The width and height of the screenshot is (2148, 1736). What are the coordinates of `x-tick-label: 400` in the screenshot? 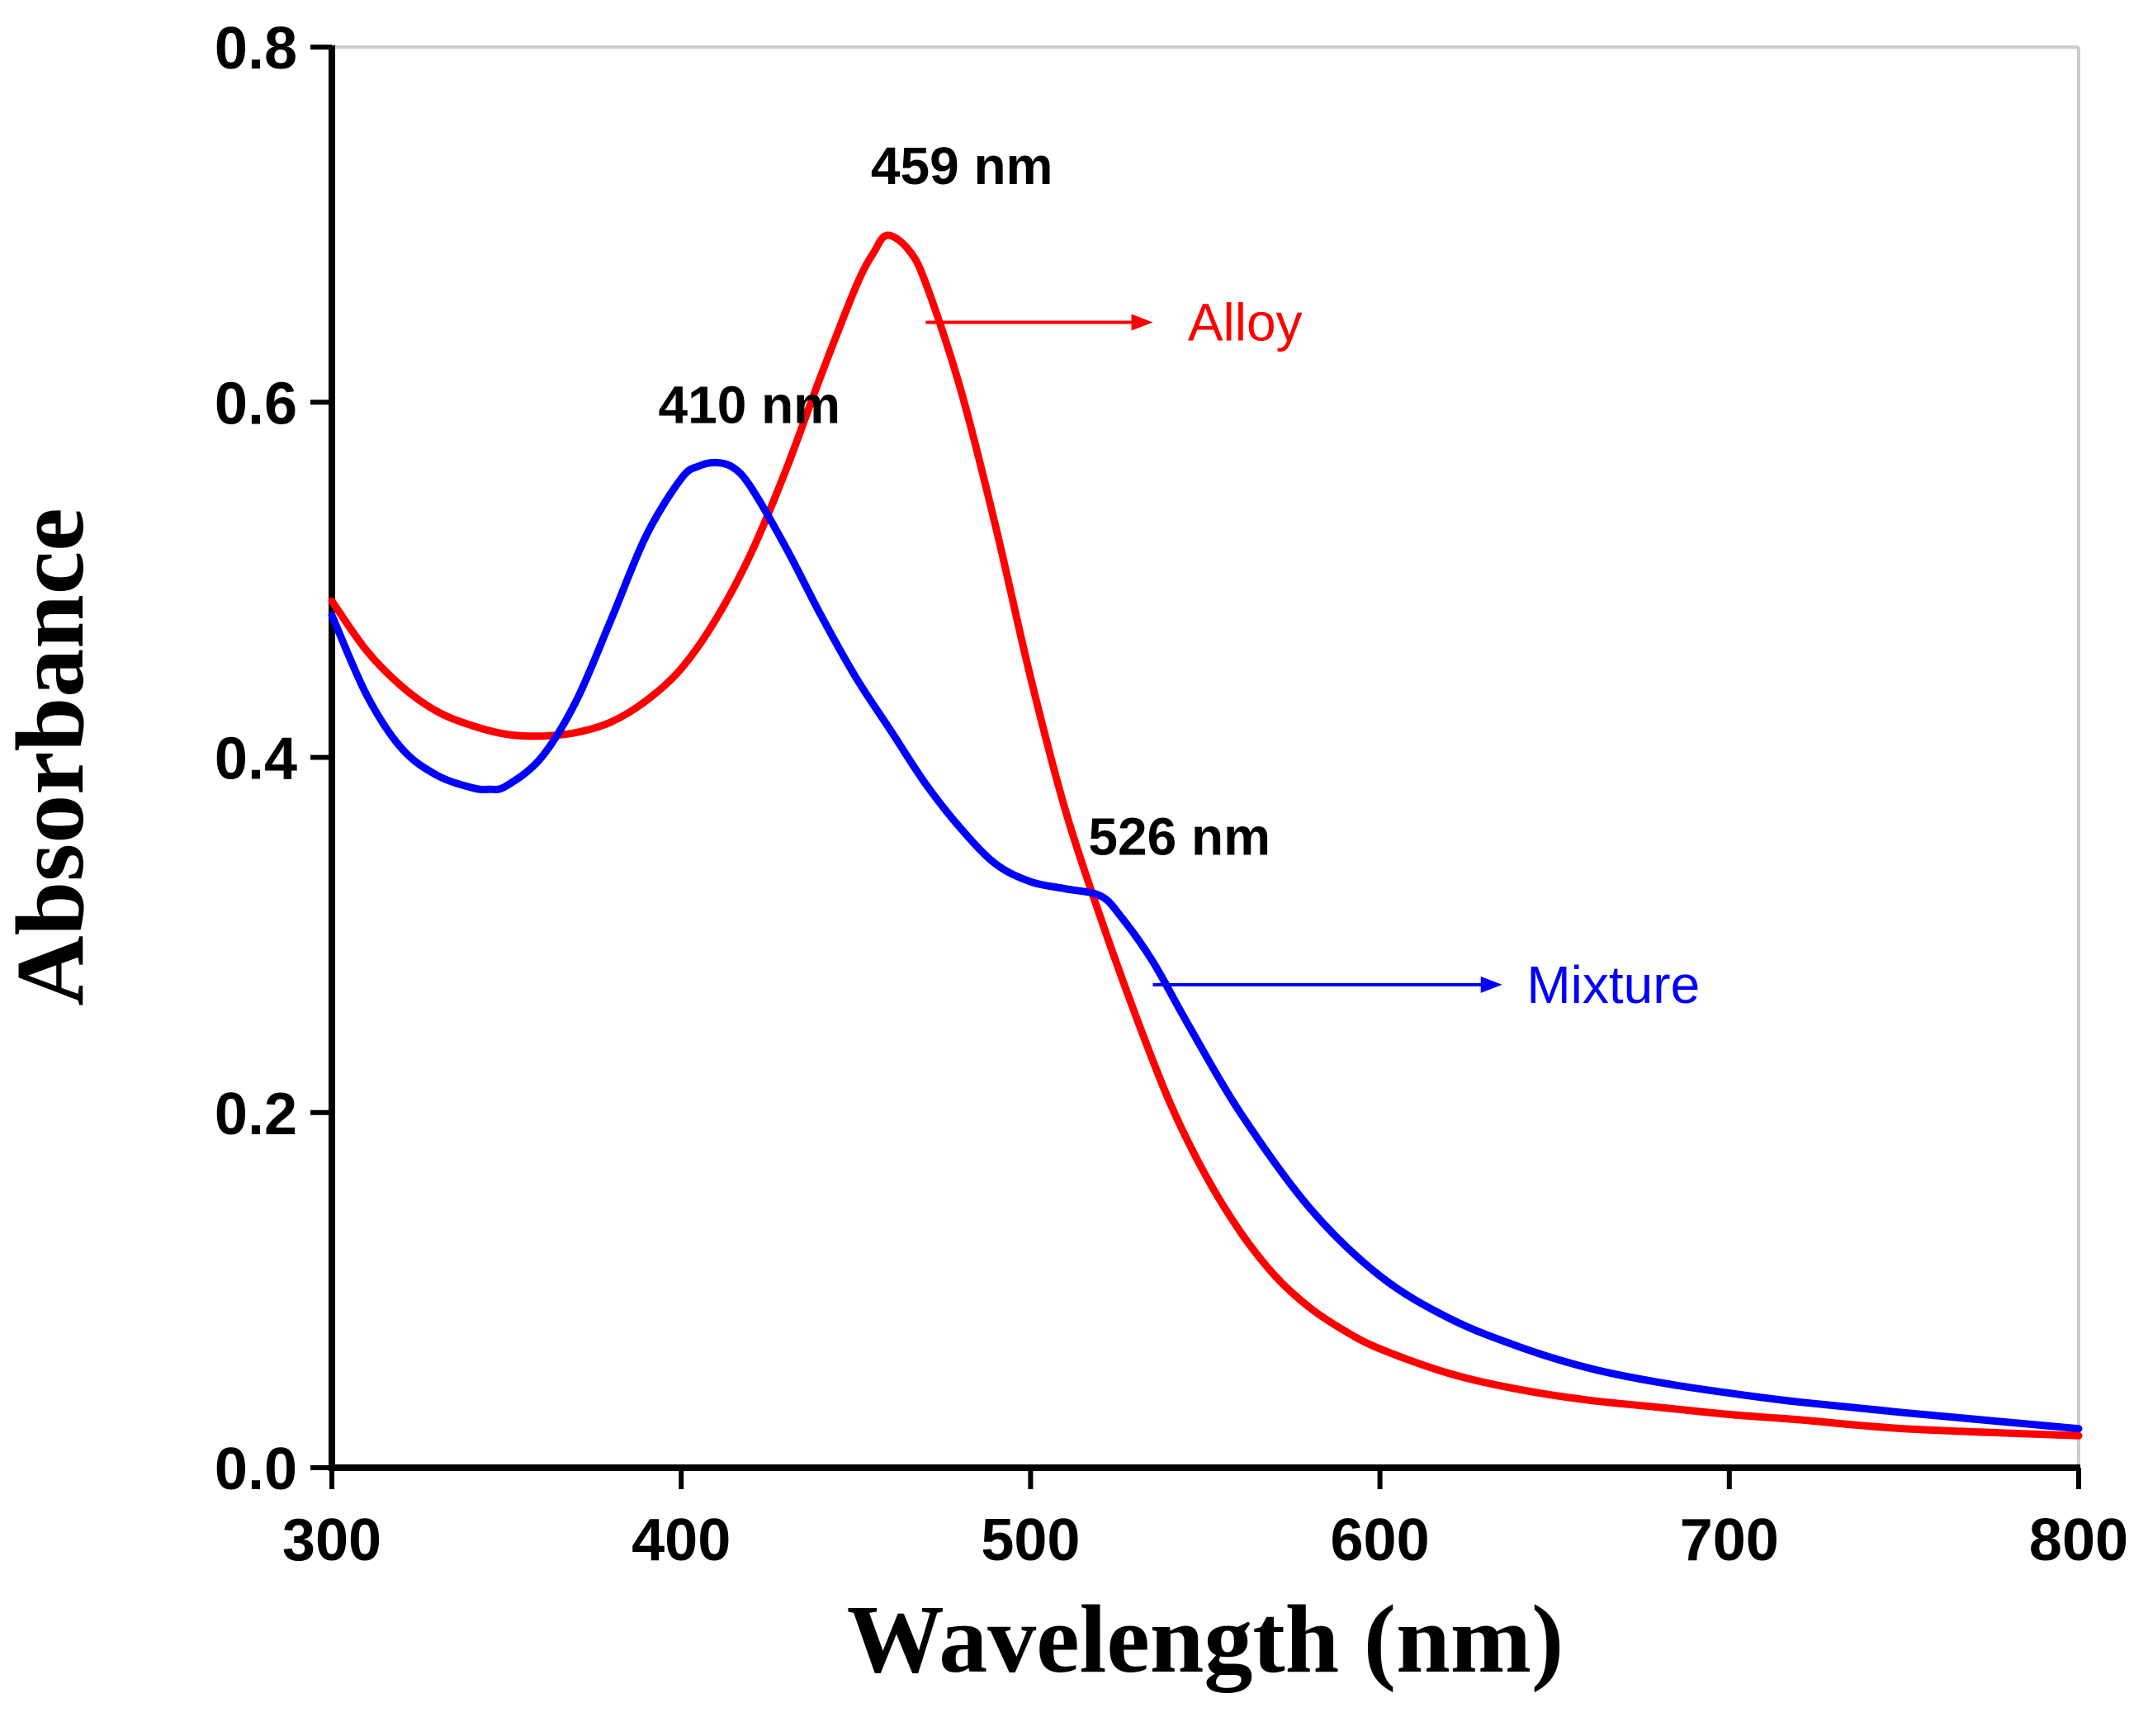 It's located at (681, 1540).